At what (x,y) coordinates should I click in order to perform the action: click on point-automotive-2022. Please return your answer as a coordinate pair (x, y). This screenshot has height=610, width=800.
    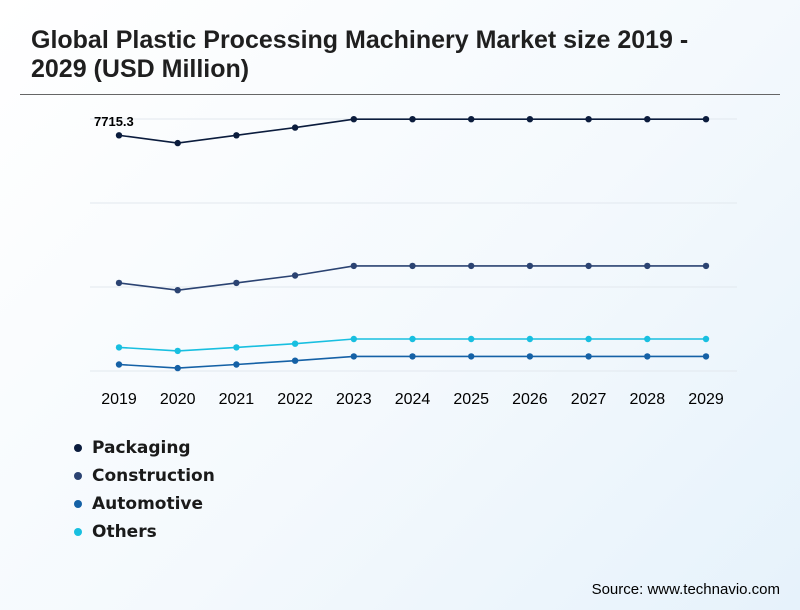
    Looking at the image, I should click on (295, 360).